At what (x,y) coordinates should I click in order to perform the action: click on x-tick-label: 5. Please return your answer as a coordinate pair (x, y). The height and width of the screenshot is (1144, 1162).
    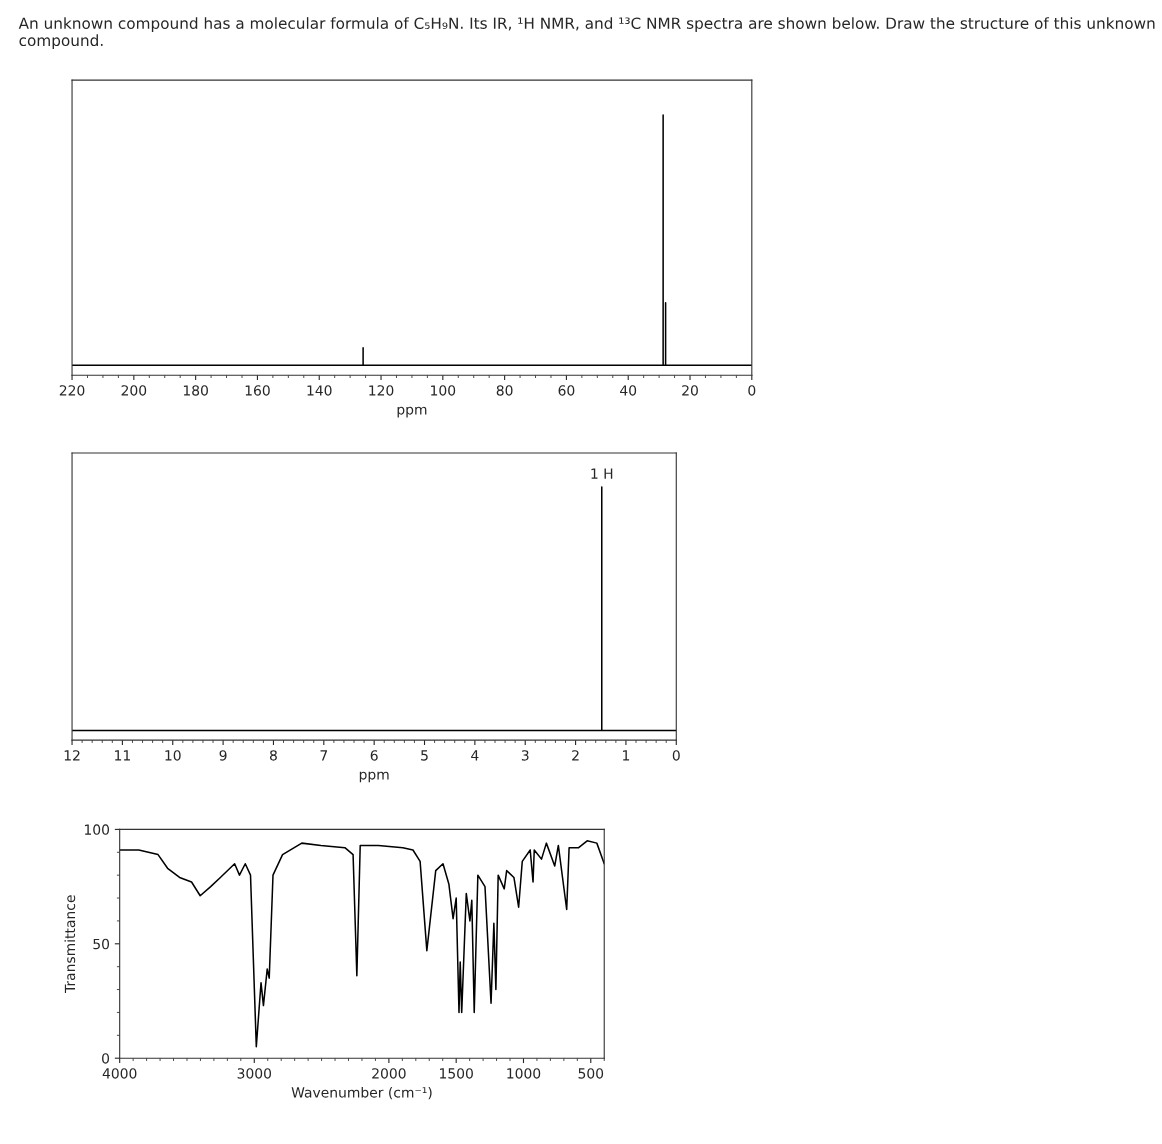
    Looking at the image, I should click on (424, 755).